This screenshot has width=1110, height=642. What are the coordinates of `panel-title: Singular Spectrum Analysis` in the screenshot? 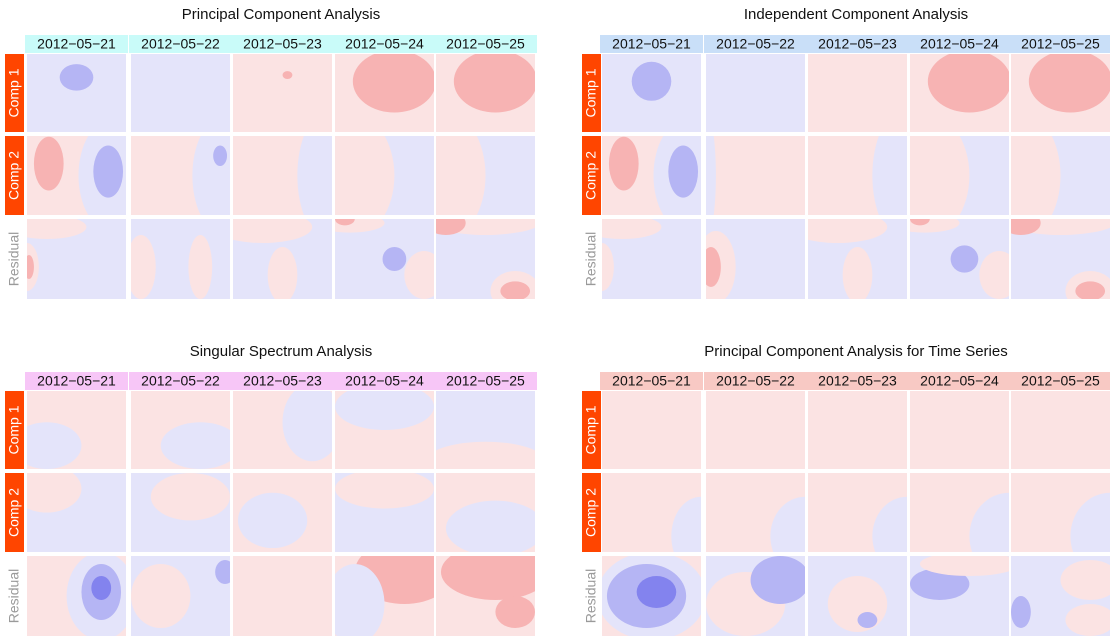 It's located at (281, 351).